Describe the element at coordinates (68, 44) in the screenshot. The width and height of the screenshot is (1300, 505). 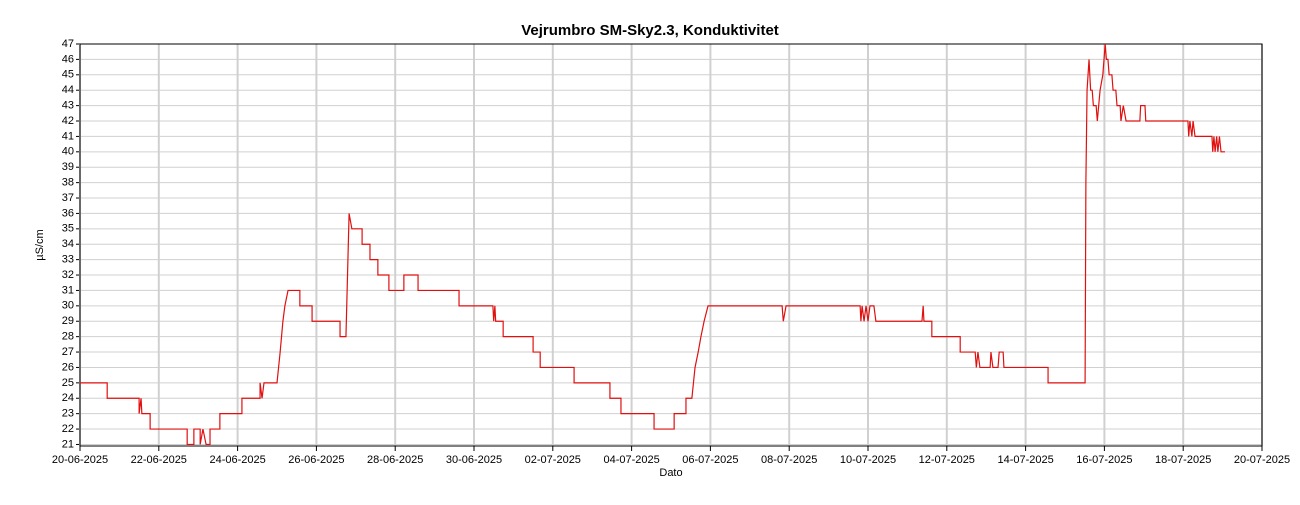
I see `y-tick-label: 47` at that location.